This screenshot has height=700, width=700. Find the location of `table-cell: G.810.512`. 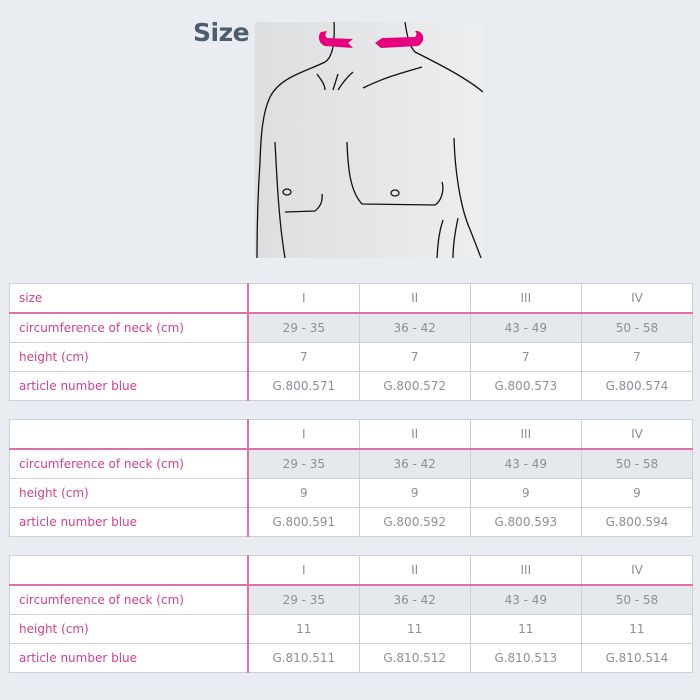

table-cell: G.810.512 is located at coordinates (414, 658).